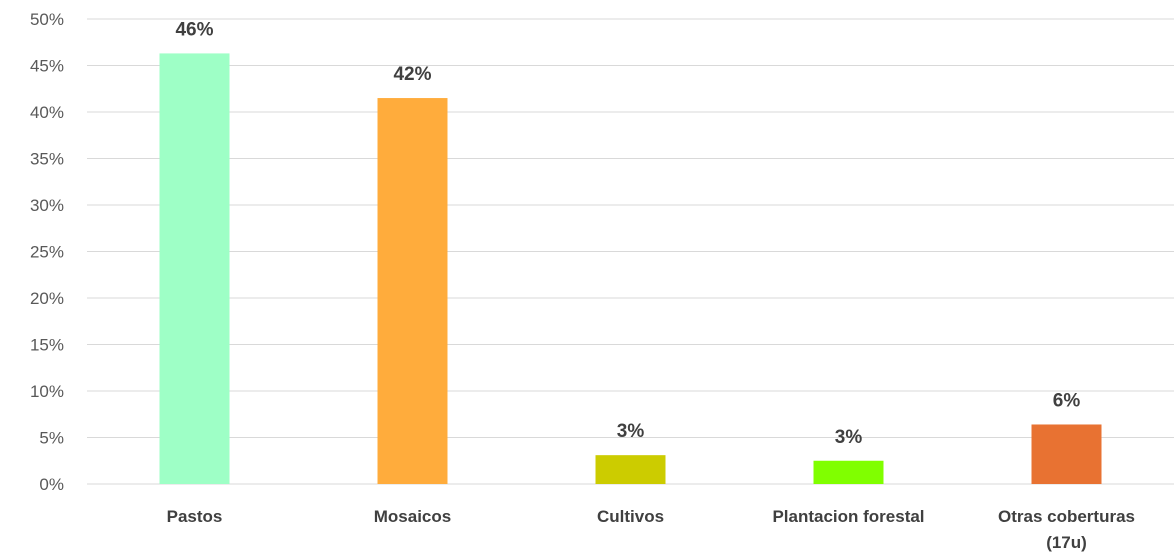 Image resolution: width=1174 pixels, height=555 pixels. I want to click on data-label: 42%, so click(412, 74).